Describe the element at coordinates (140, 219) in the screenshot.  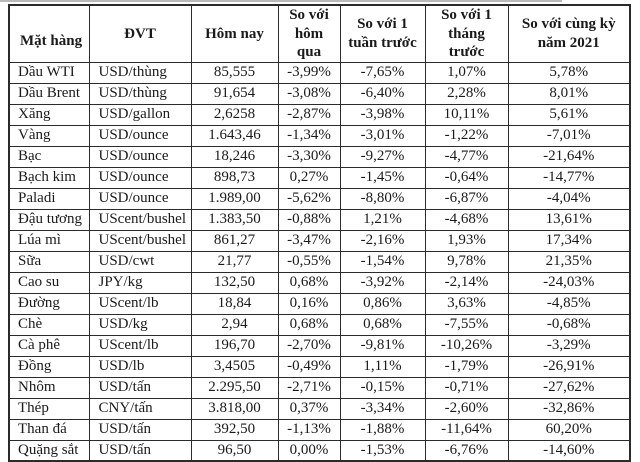
I see `unit-cell: UScent/bushel` at that location.